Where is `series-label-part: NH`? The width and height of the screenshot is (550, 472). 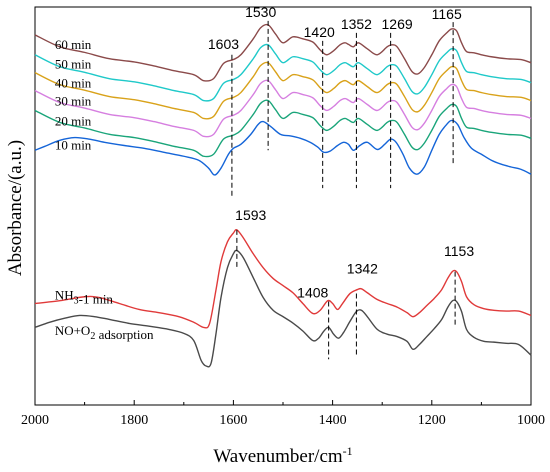 series-label-part: NH is located at coordinates (64, 295).